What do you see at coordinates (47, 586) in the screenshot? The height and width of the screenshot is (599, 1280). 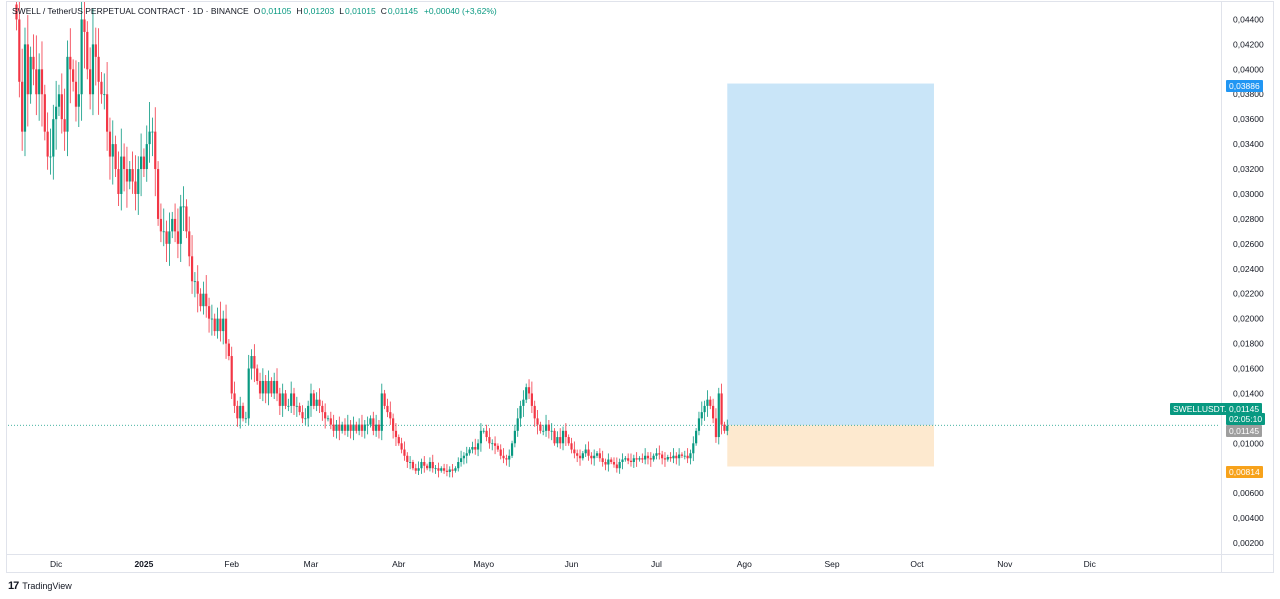 I see `tradingview-brand: TradingView` at bounding box center [47, 586].